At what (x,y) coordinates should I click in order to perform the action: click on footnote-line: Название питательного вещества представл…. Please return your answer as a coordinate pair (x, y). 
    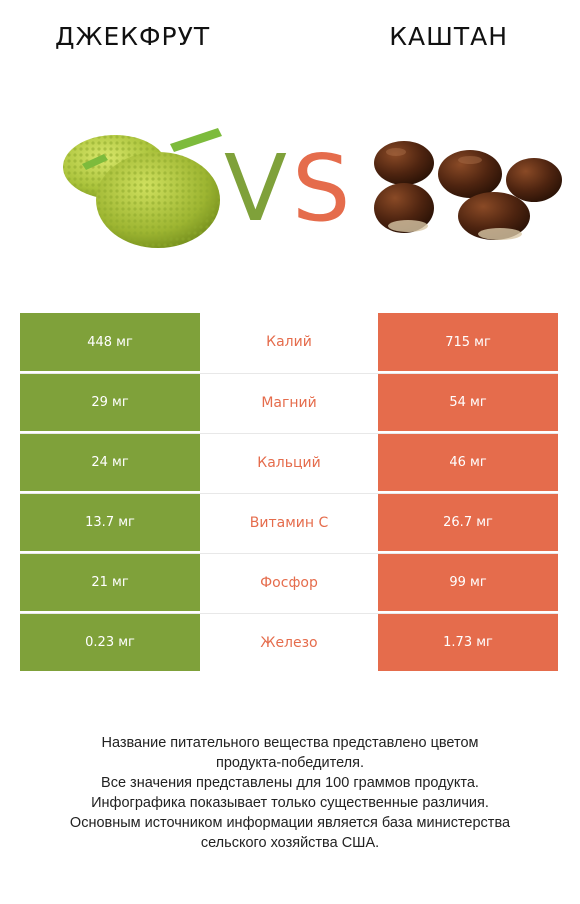
    Looking at the image, I should click on (290, 743).